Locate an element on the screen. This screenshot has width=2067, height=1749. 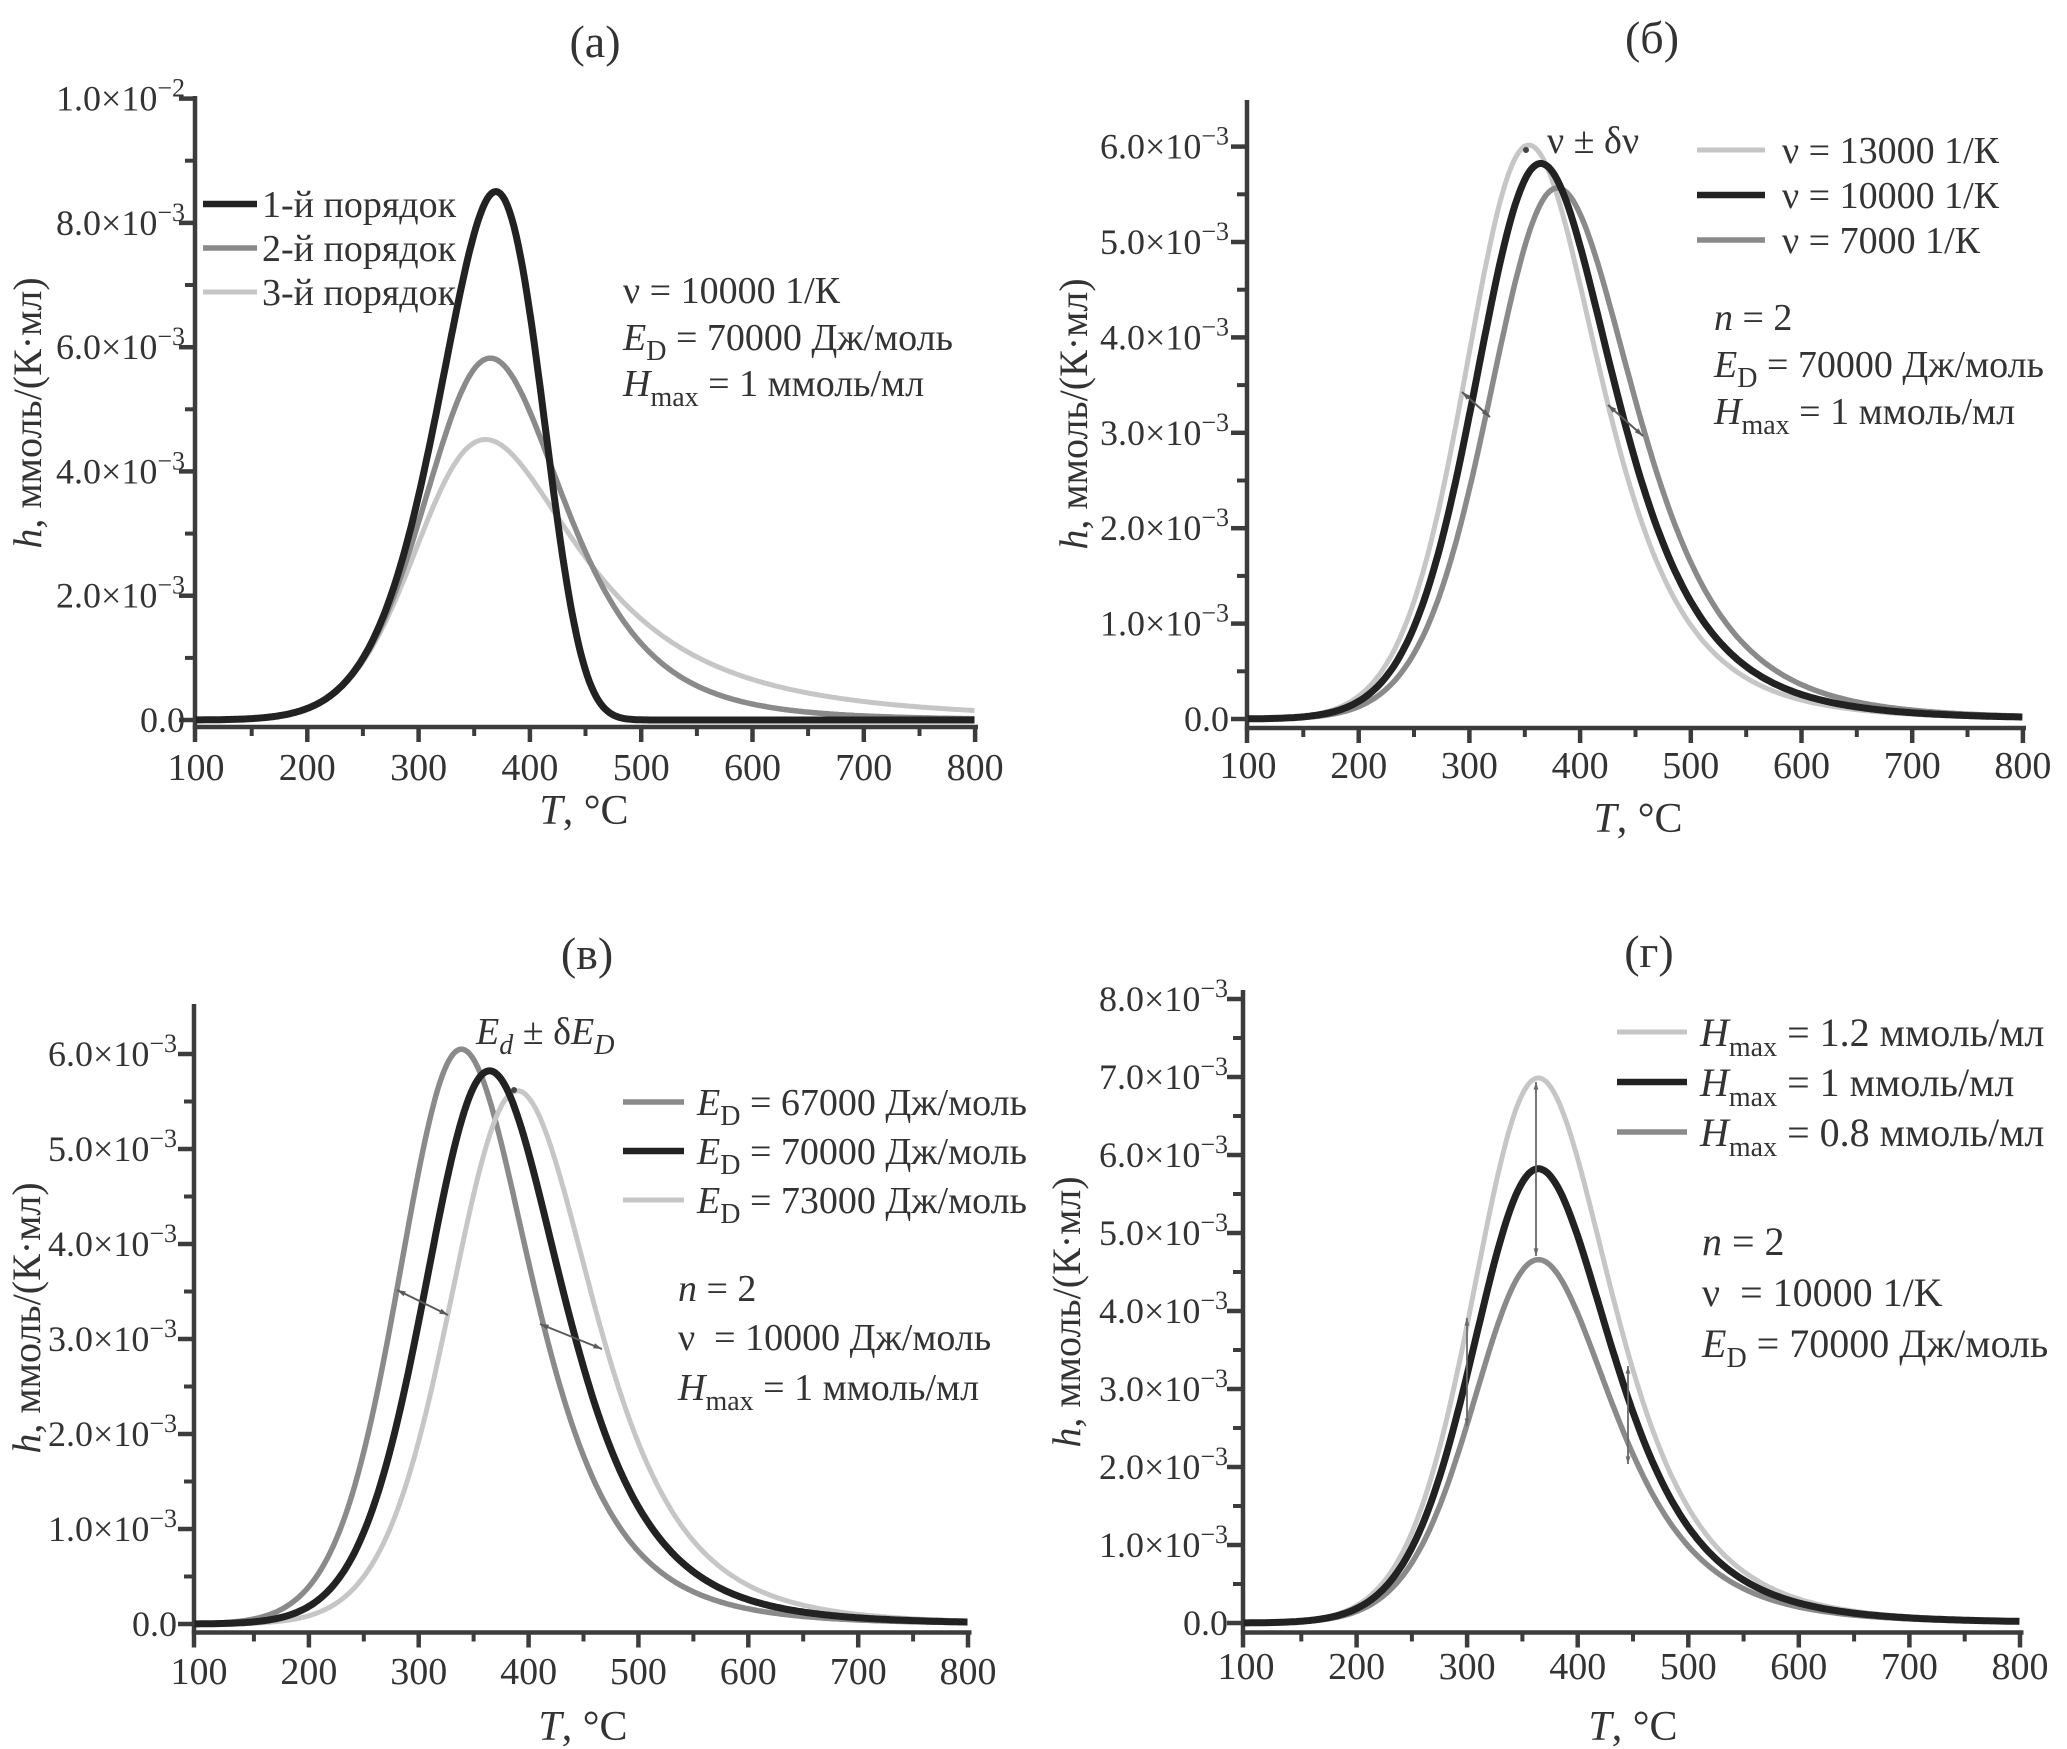
svg-text: 2-й порядок is located at coordinates (359, 249).